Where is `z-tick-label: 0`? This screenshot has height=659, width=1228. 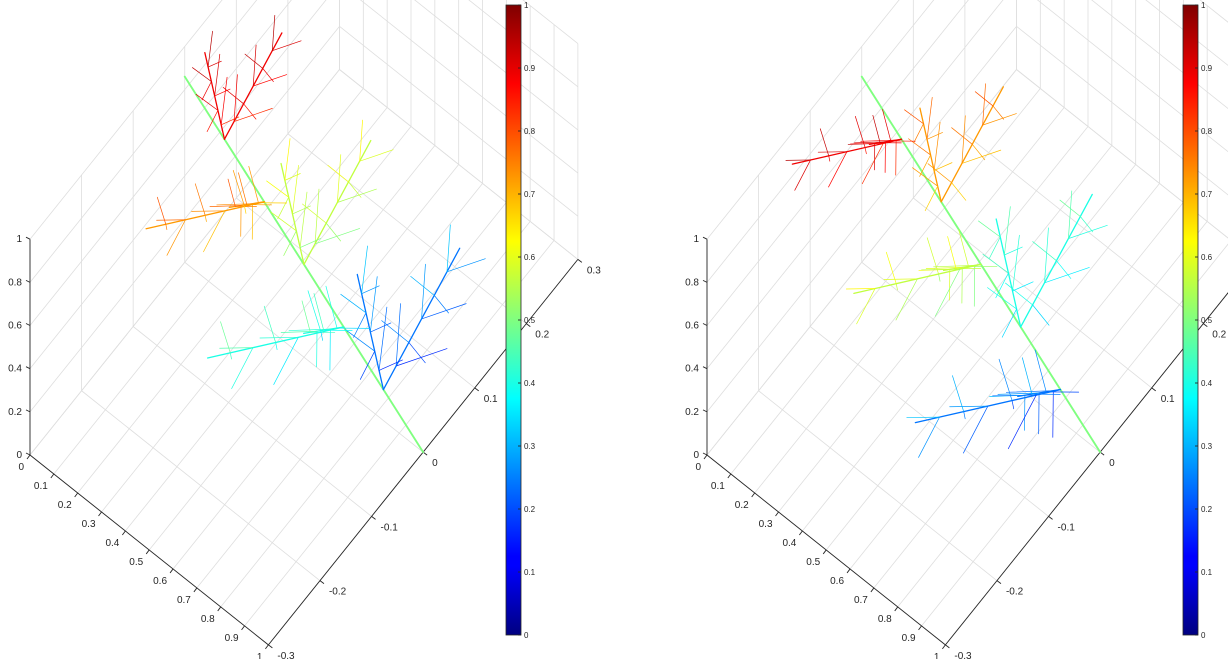 z-tick-label: 0 is located at coordinates (696, 455).